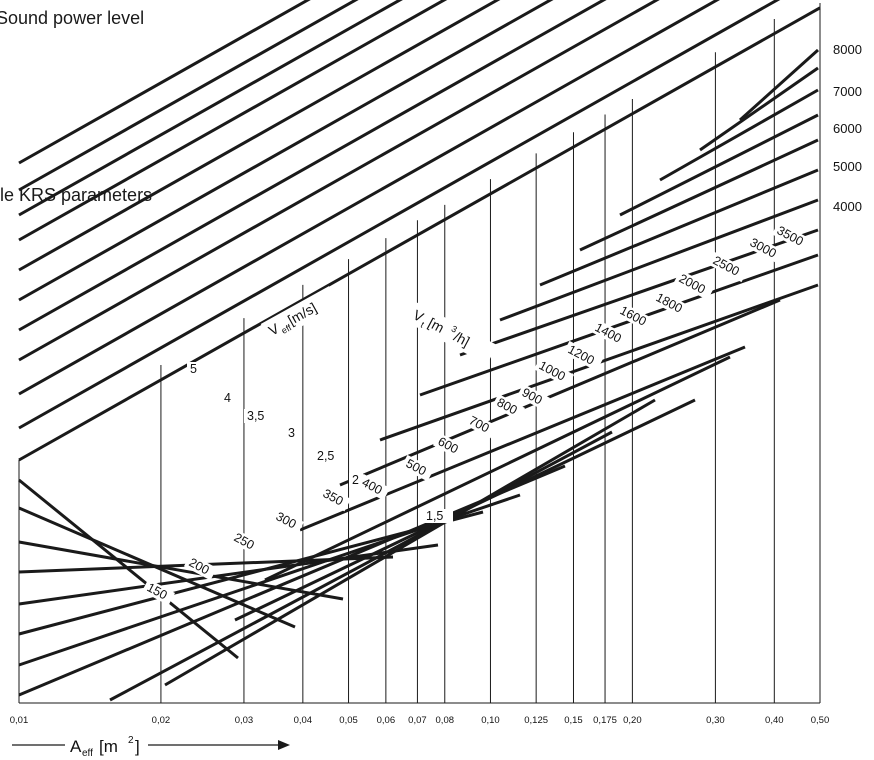 The width and height of the screenshot is (874, 760). I want to click on x-tick-label-0-125: 0,125, so click(536, 720).